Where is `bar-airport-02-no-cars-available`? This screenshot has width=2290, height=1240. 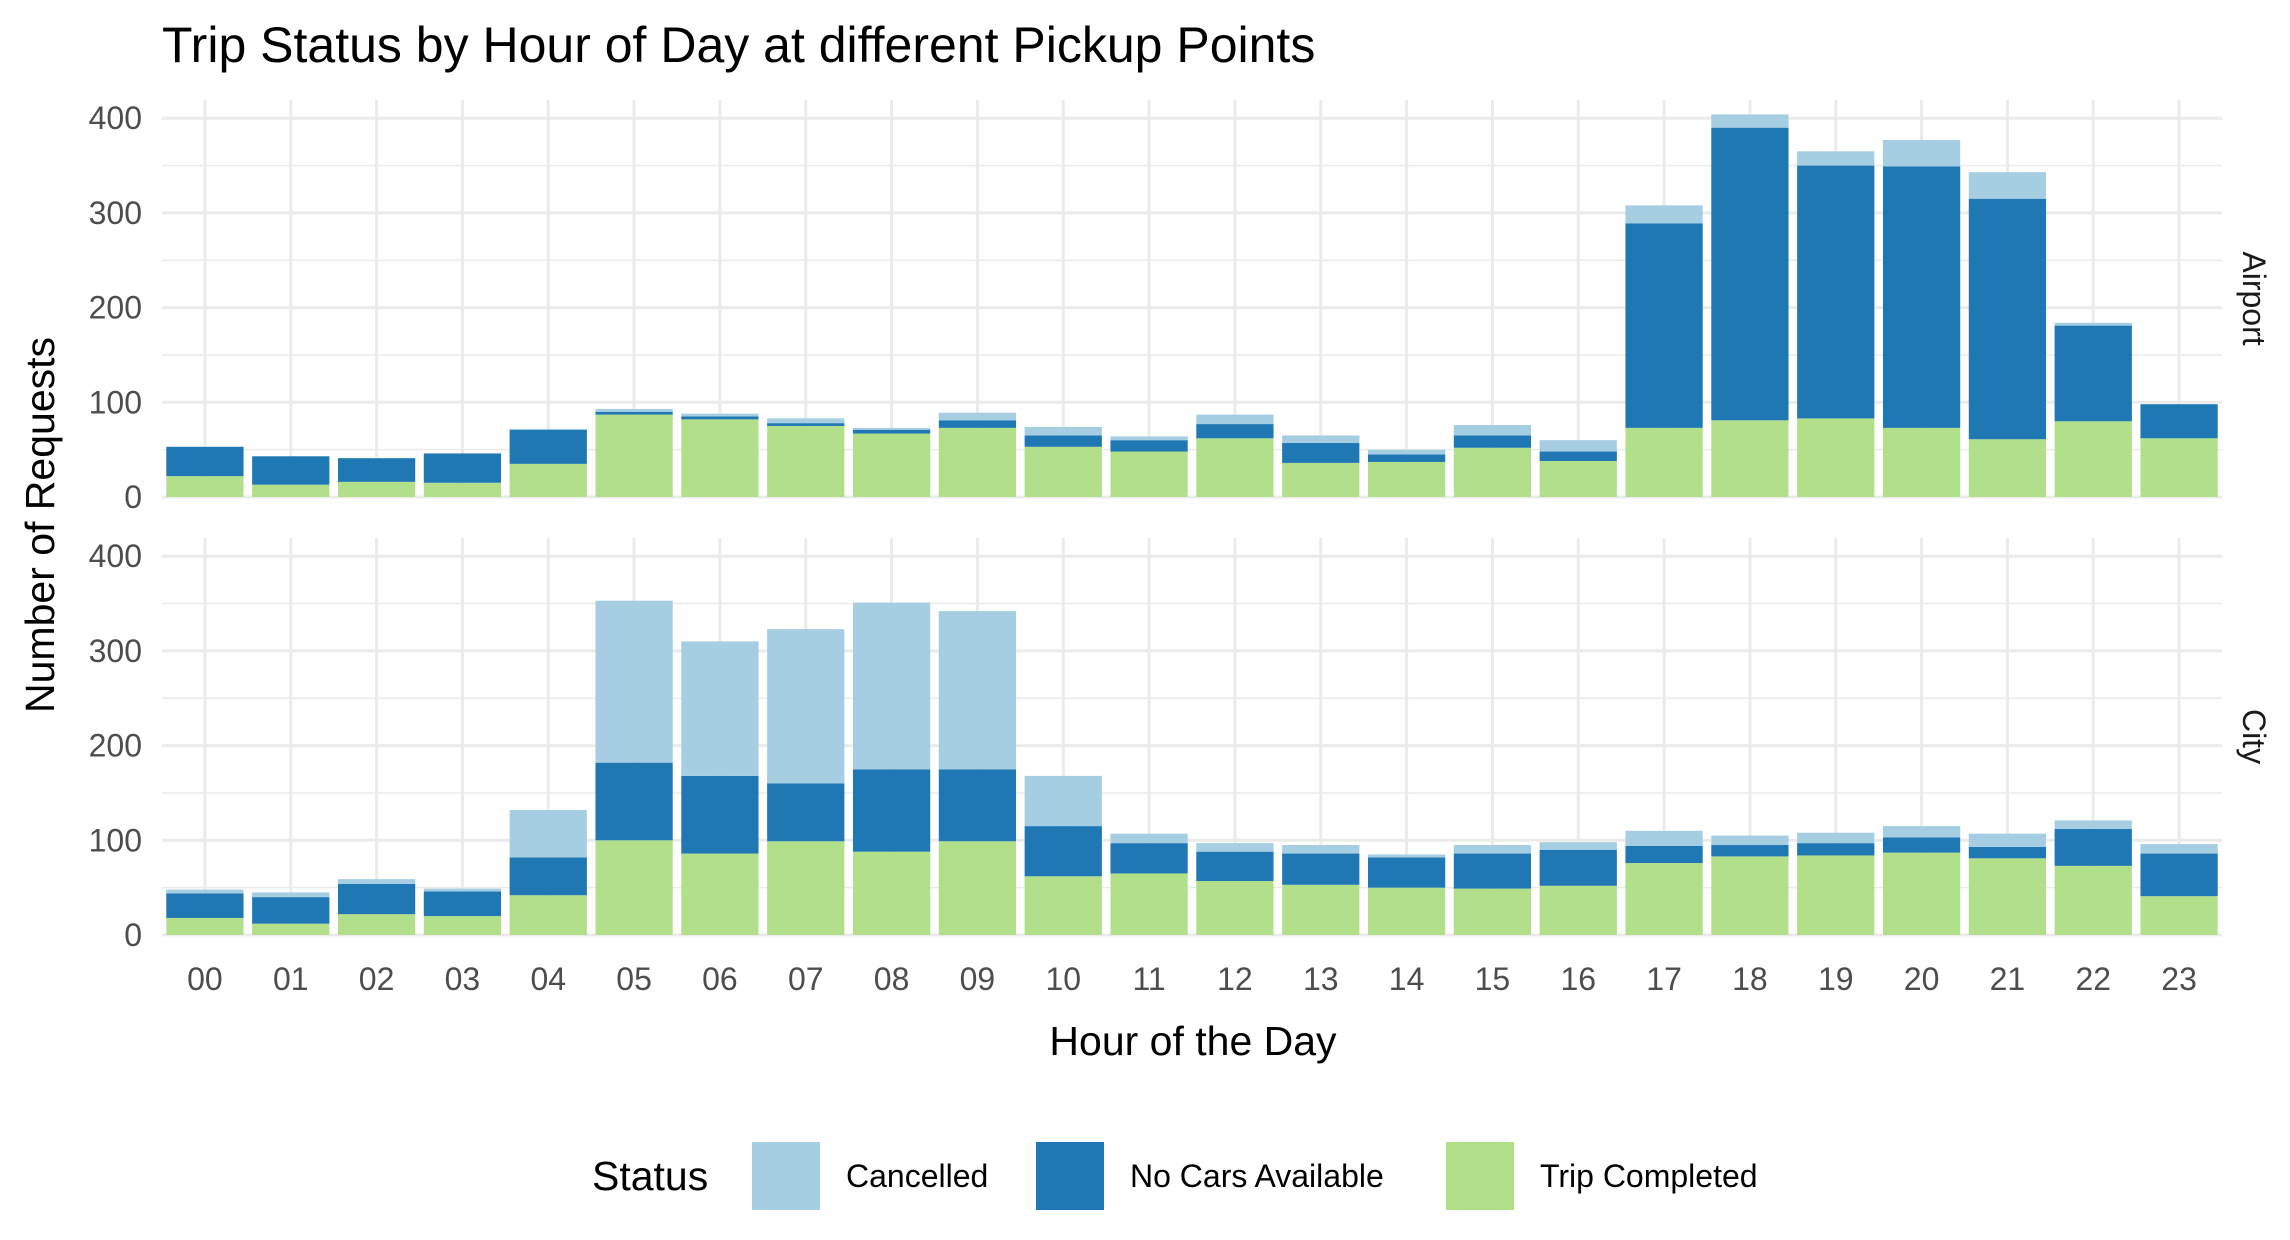
bar-airport-02-no-cars-available is located at coordinates (376, 470).